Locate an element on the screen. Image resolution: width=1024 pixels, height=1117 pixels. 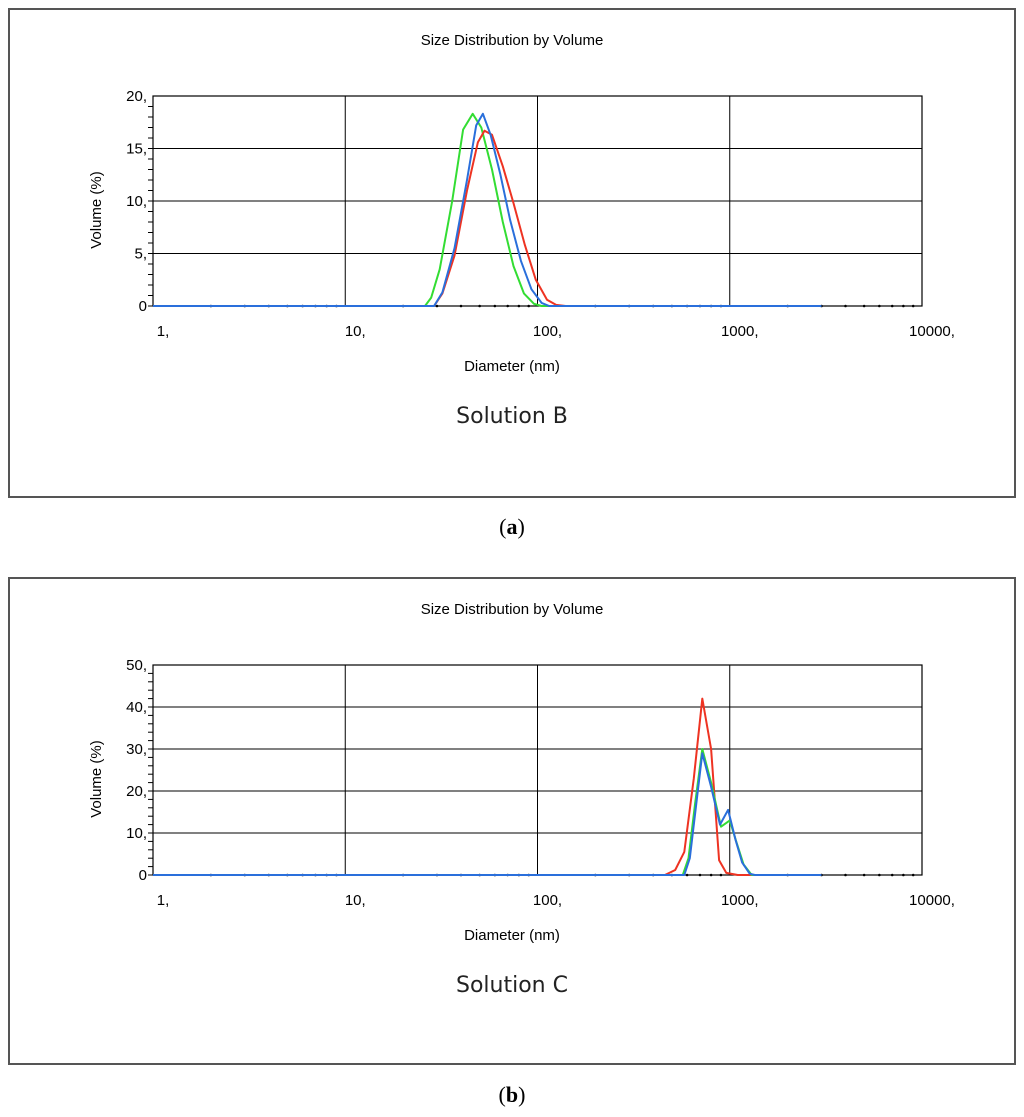
chart-caption: Solution B is located at coordinates (512, 416).